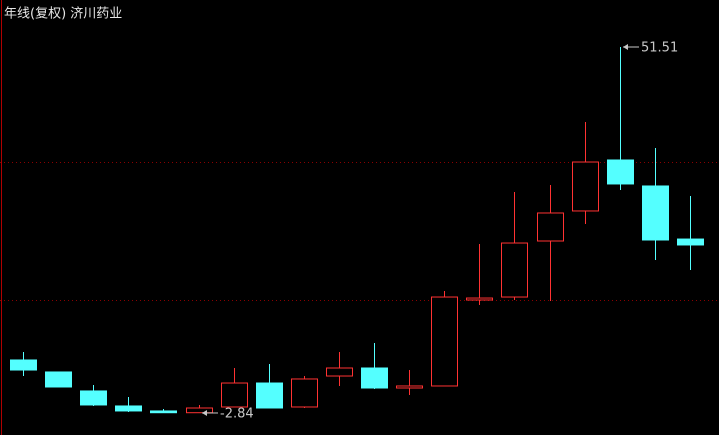 This screenshot has height=435, width=719. Describe the element at coordinates (659, 48) in the screenshot. I see `annotation-label: 51.51` at that location.